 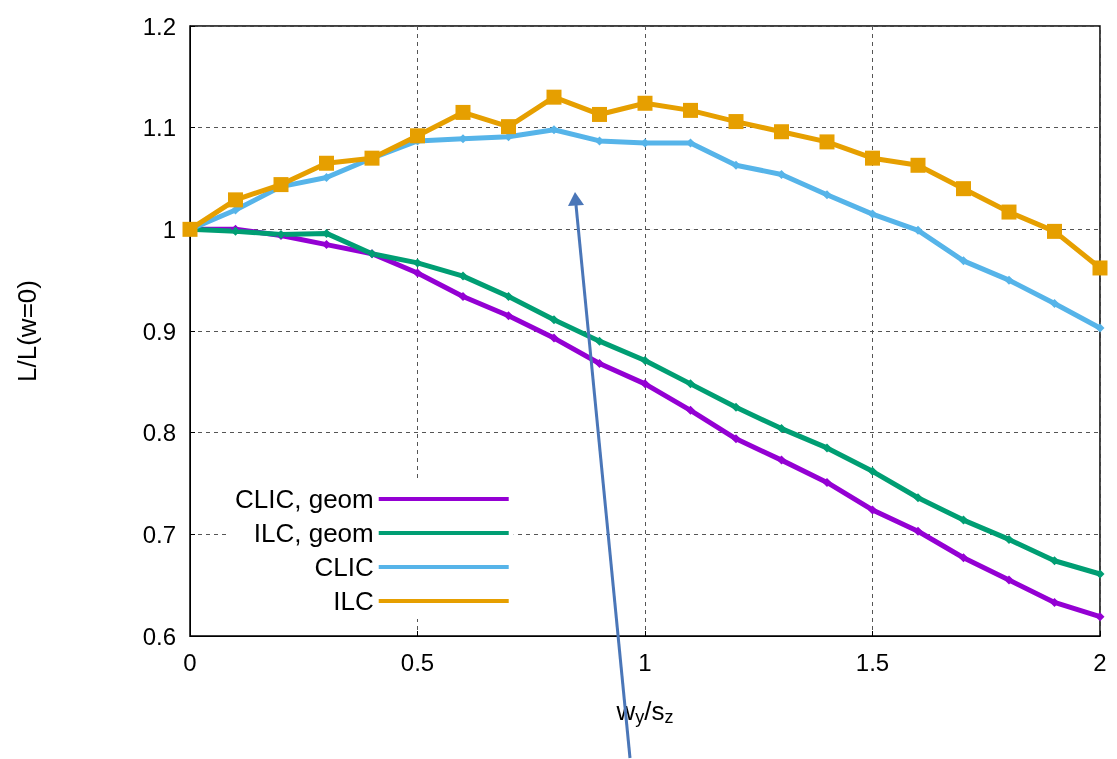 I want to click on y-tick-label: 1, so click(x=169, y=229).